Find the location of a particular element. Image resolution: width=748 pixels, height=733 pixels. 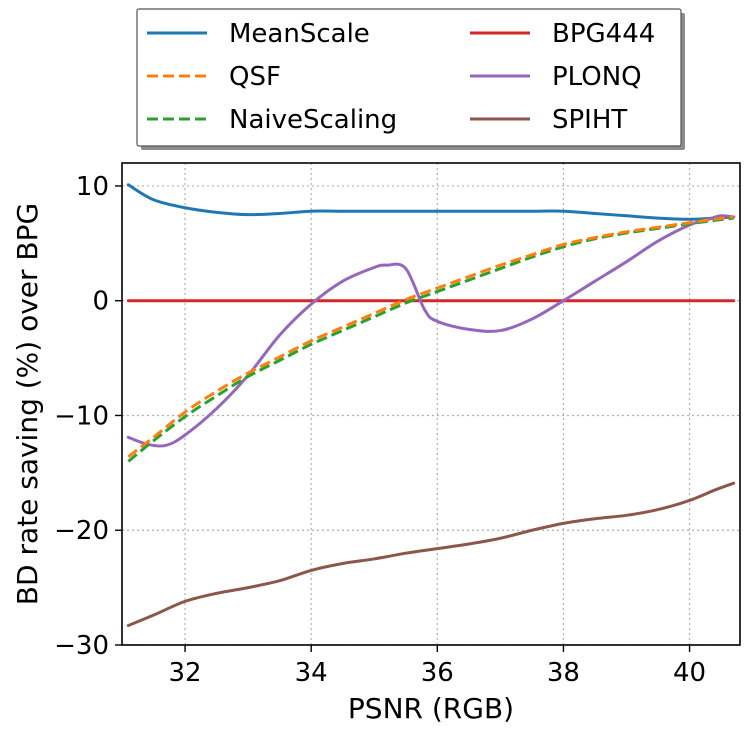

legend-label-naivescaling: NaiveScaling is located at coordinates (313, 120).